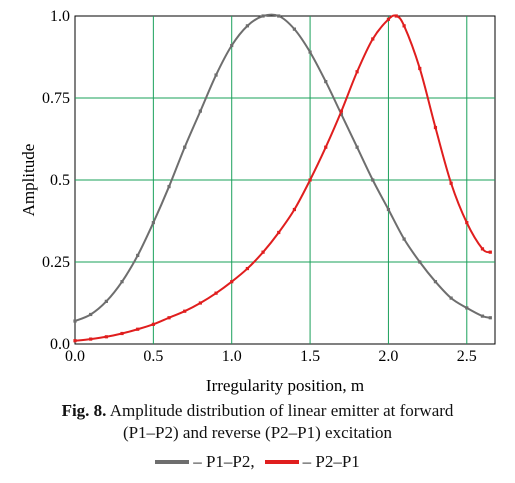 This screenshot has height=483, width=515. I want to click on x-tick-label: 1.5, so click(310, 356).